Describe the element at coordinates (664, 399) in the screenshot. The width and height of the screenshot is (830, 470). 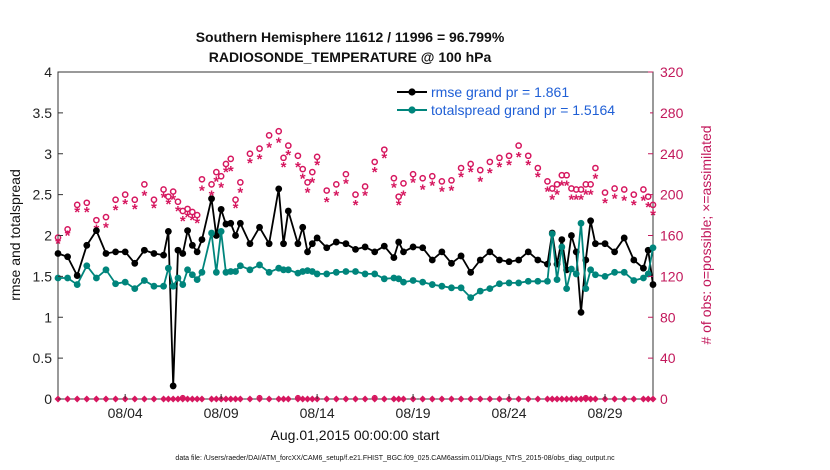
I see `y2-tick-label: 0` at that location.